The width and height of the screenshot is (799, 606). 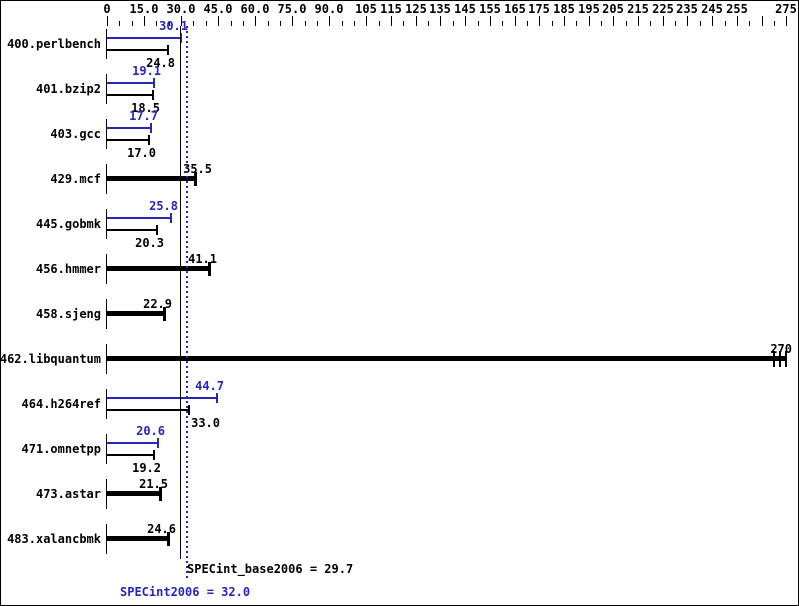 What do you see at coordinates (202, 259) in the screenshot?
I see `base-value-label: 41.1` at bounding box center [202, 259].